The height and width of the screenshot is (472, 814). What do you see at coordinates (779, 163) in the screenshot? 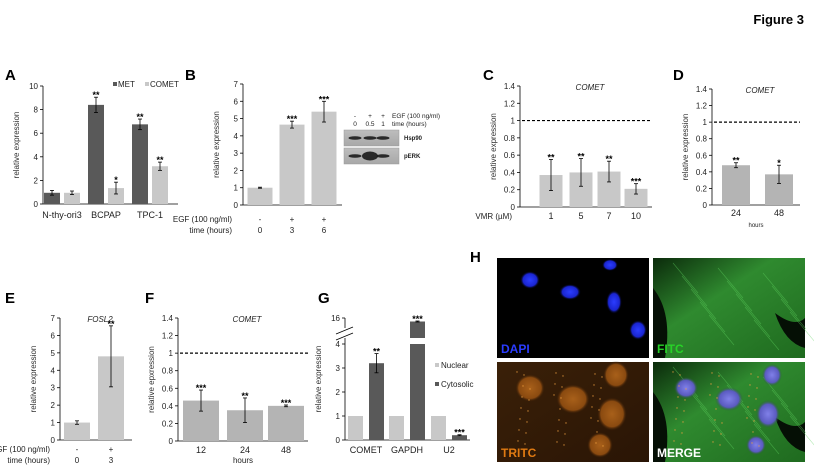
I see `significance-label: *` at bounding box center [779, 163].